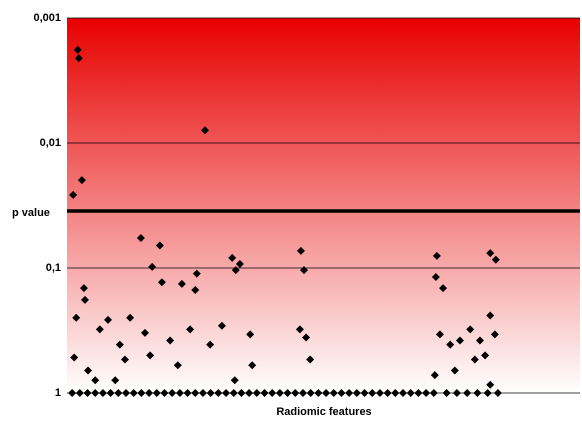 Image resolution: width=582 pixels, height=430 pixels. What do you see at coordinates (47, 18) in the screenshot?
I see `y-tick-label: 0,001` at bounding box center [47, 18].